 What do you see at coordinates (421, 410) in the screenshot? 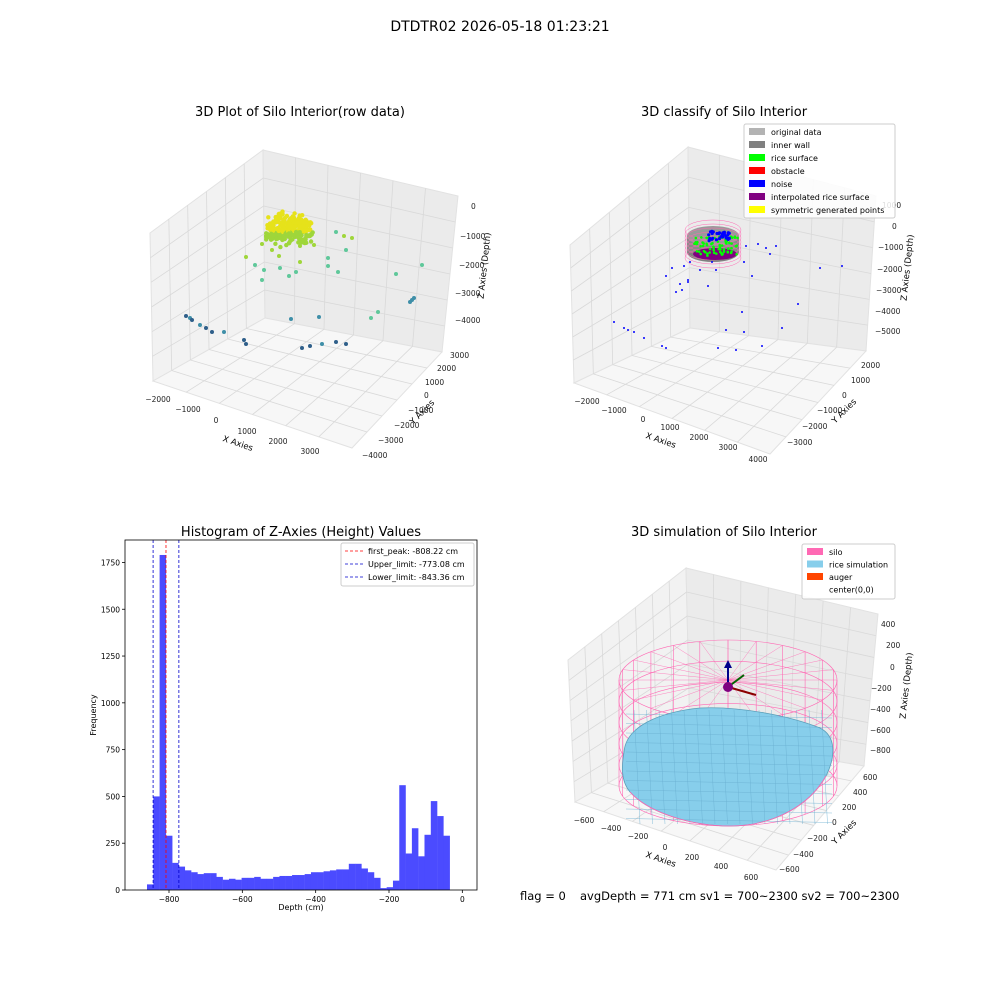
I see `y-tick-label: −1000` at bounding box center [421, 410].